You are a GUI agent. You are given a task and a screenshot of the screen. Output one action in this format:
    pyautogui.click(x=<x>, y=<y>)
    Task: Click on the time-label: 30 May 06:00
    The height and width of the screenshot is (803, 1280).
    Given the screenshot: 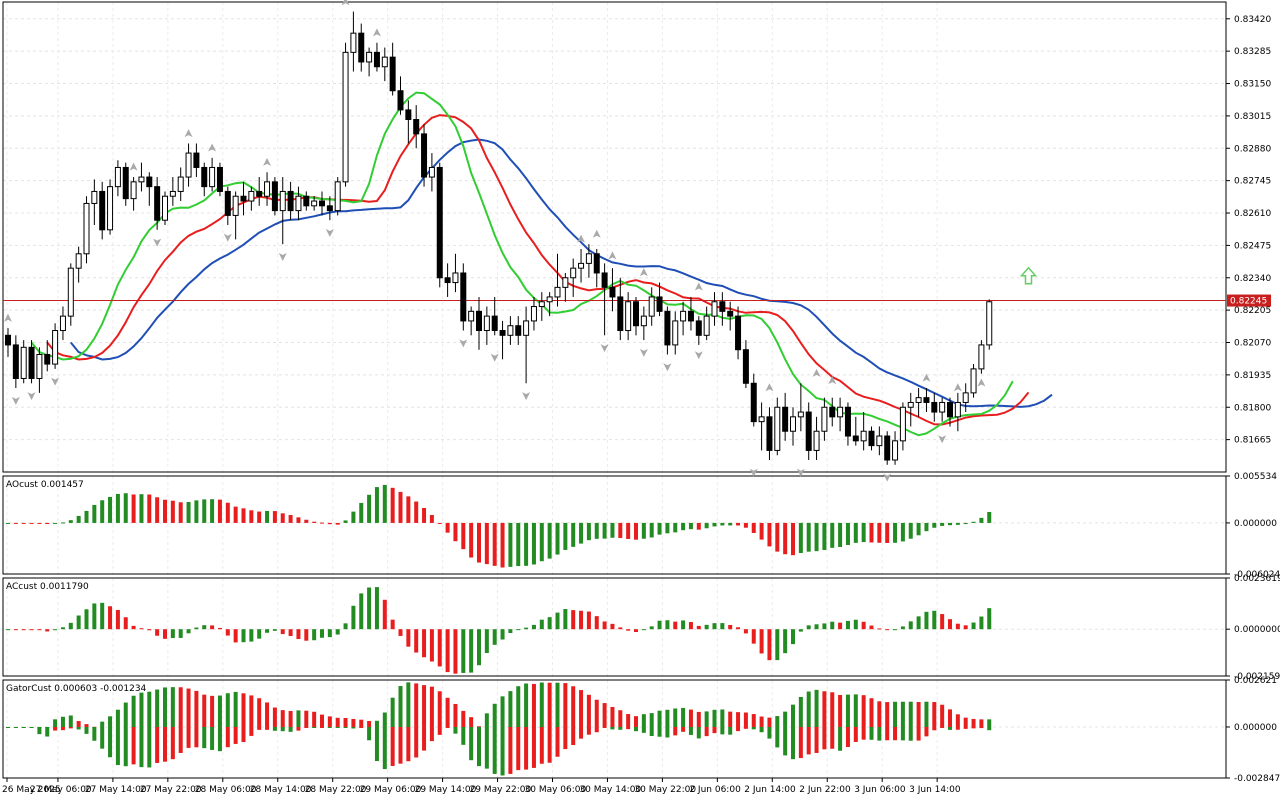 What is the action you would take?
    pyautogui.click(x=556, y=790)
    